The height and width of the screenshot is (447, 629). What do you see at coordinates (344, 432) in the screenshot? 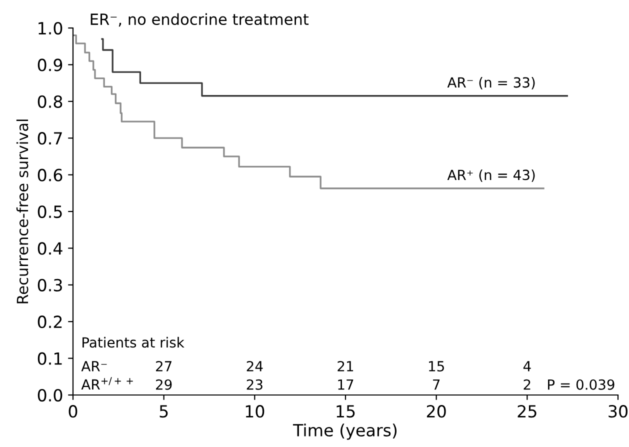
I see `x-axis-title: Time (years)` at bounding box center [344, 432].